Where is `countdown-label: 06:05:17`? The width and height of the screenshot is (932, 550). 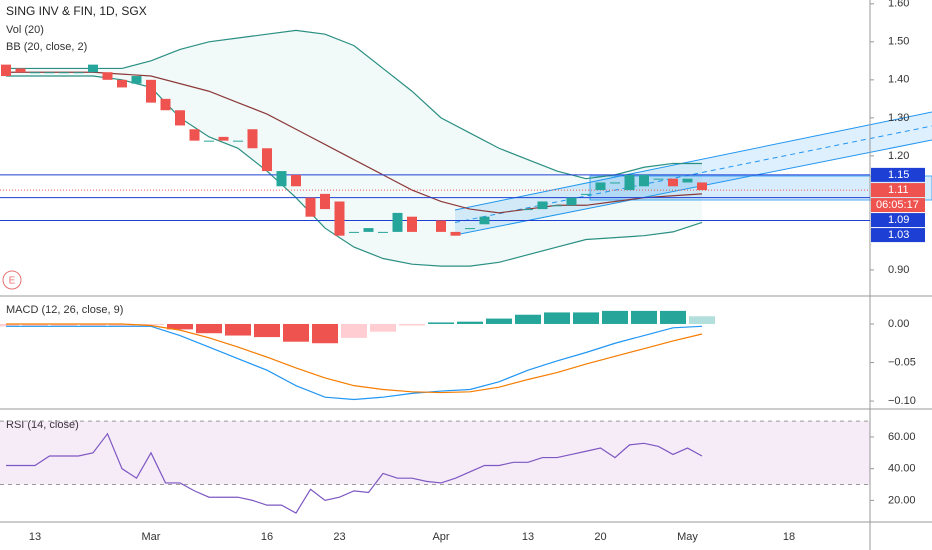 countdown-label: 06:05:17 is located at coordinates (897, 205).